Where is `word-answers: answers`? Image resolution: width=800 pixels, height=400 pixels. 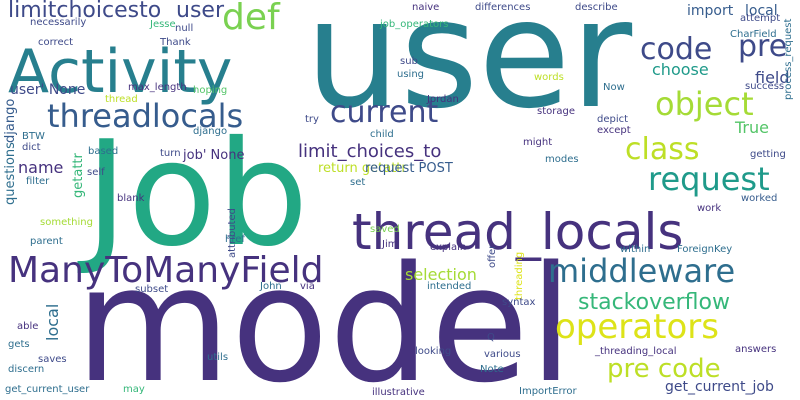
word-answers: answers is located at coordinates (756, 349).